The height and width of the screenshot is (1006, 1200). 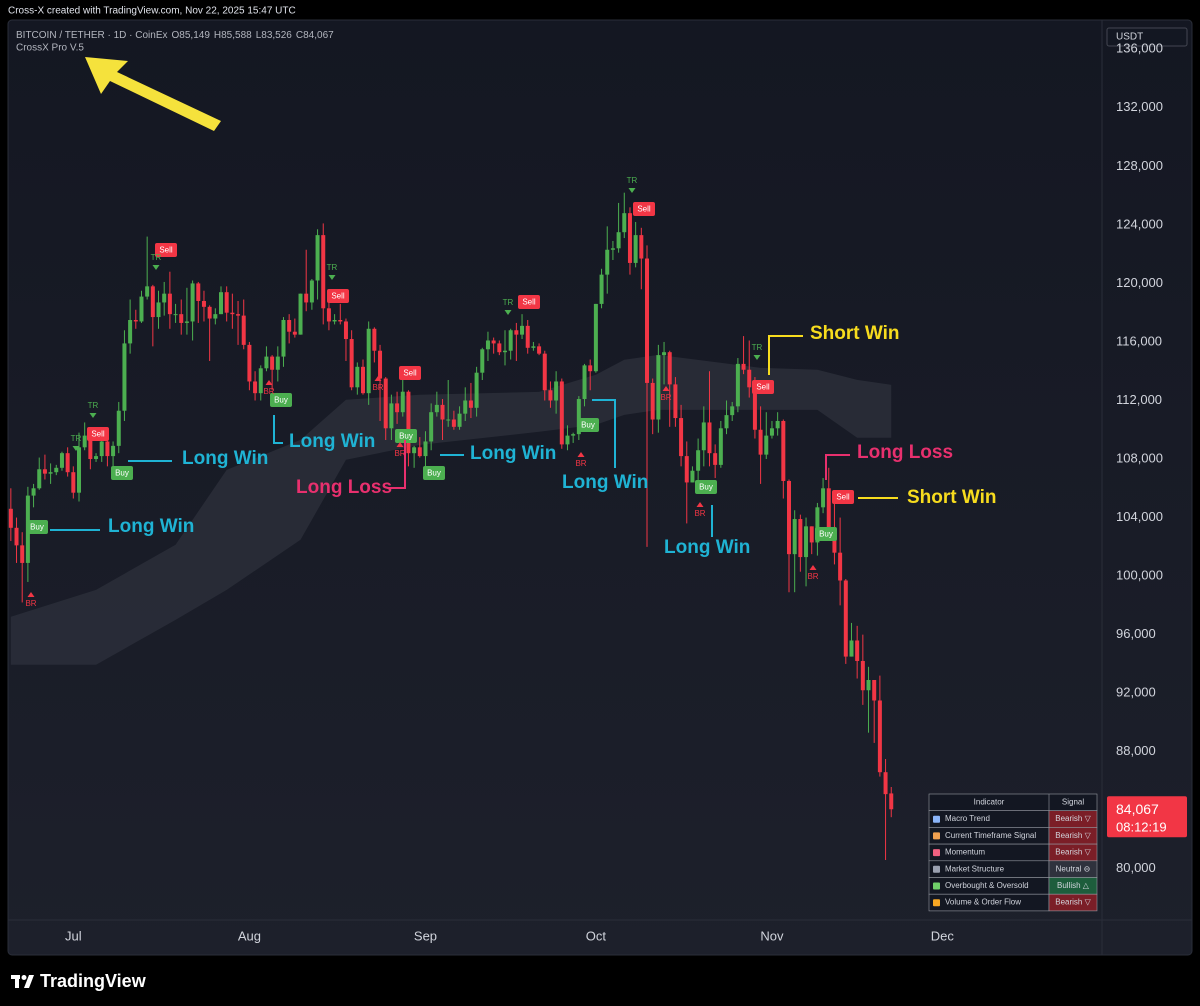 I want to click on y-tick-label: 124,000, so click(x=1139, y=223).